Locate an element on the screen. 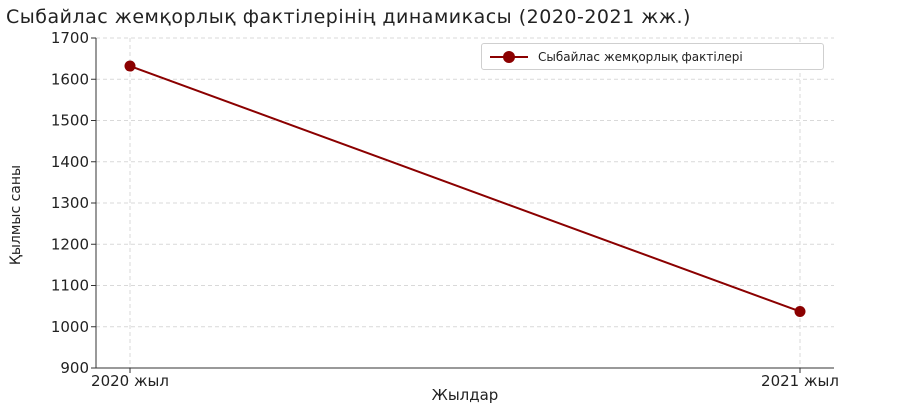  y-tick-label-1000: 1000 is located at coordinates (70, 327).